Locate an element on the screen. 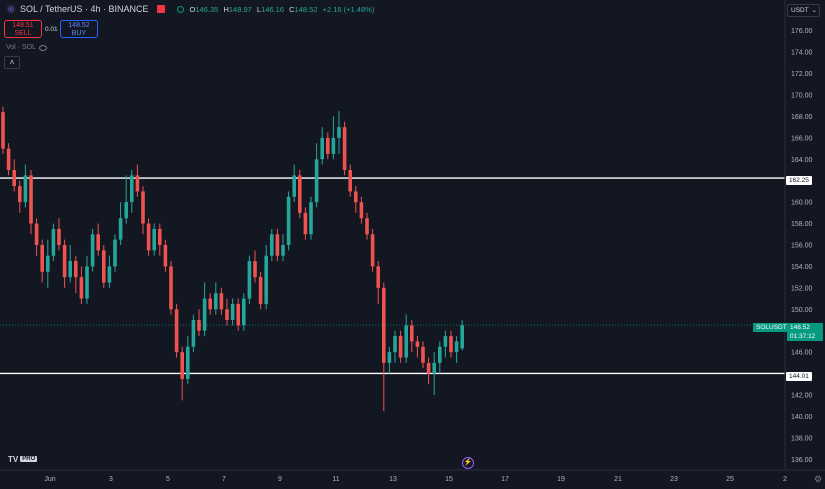 The image size is (825, 489). currency-selector: USDT ⌄ is located at coordinates (803, 10).